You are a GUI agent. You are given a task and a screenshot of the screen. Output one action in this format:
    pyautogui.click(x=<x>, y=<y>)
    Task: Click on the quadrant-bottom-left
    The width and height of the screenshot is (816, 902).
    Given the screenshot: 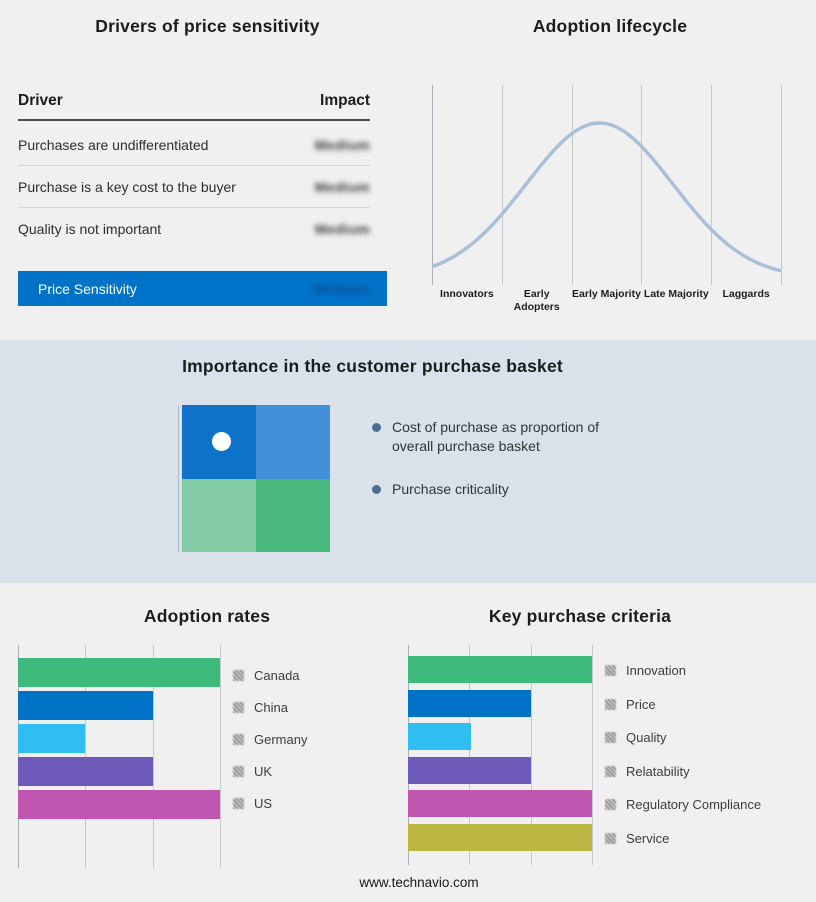 What is the action you would take?
    pyautogui.click(x=219, y=515)
    